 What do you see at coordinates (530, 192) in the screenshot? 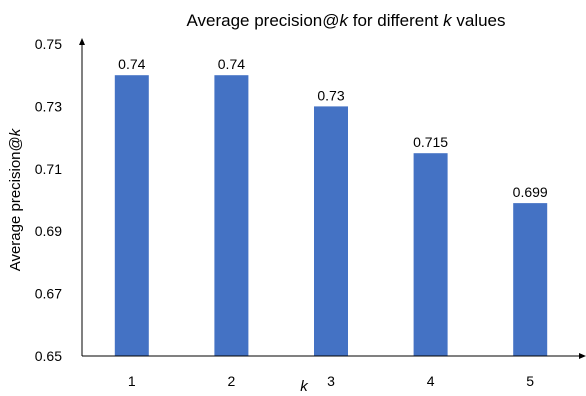
I see `data-label: 0.699` at bounding box center [530, 192].